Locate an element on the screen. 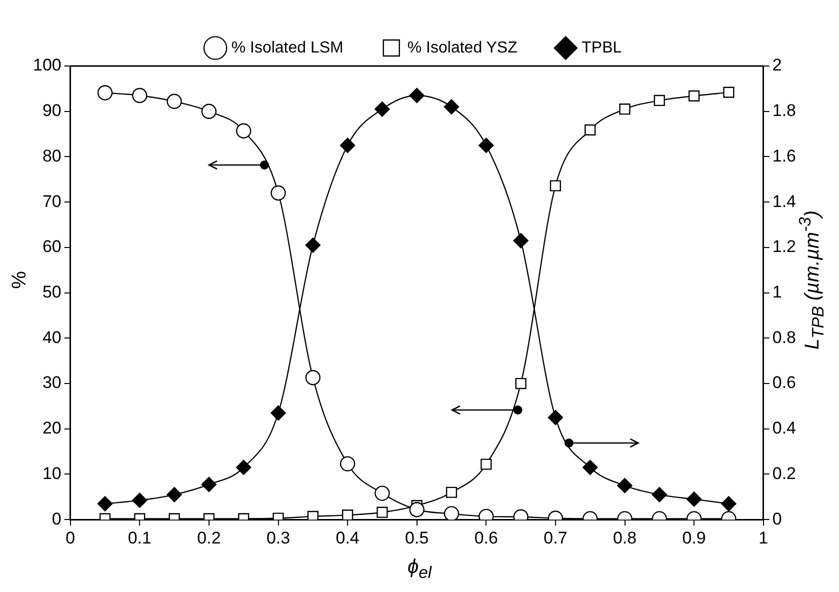  y2-tick-label: 0.2 is located at coordinates (784, 473).